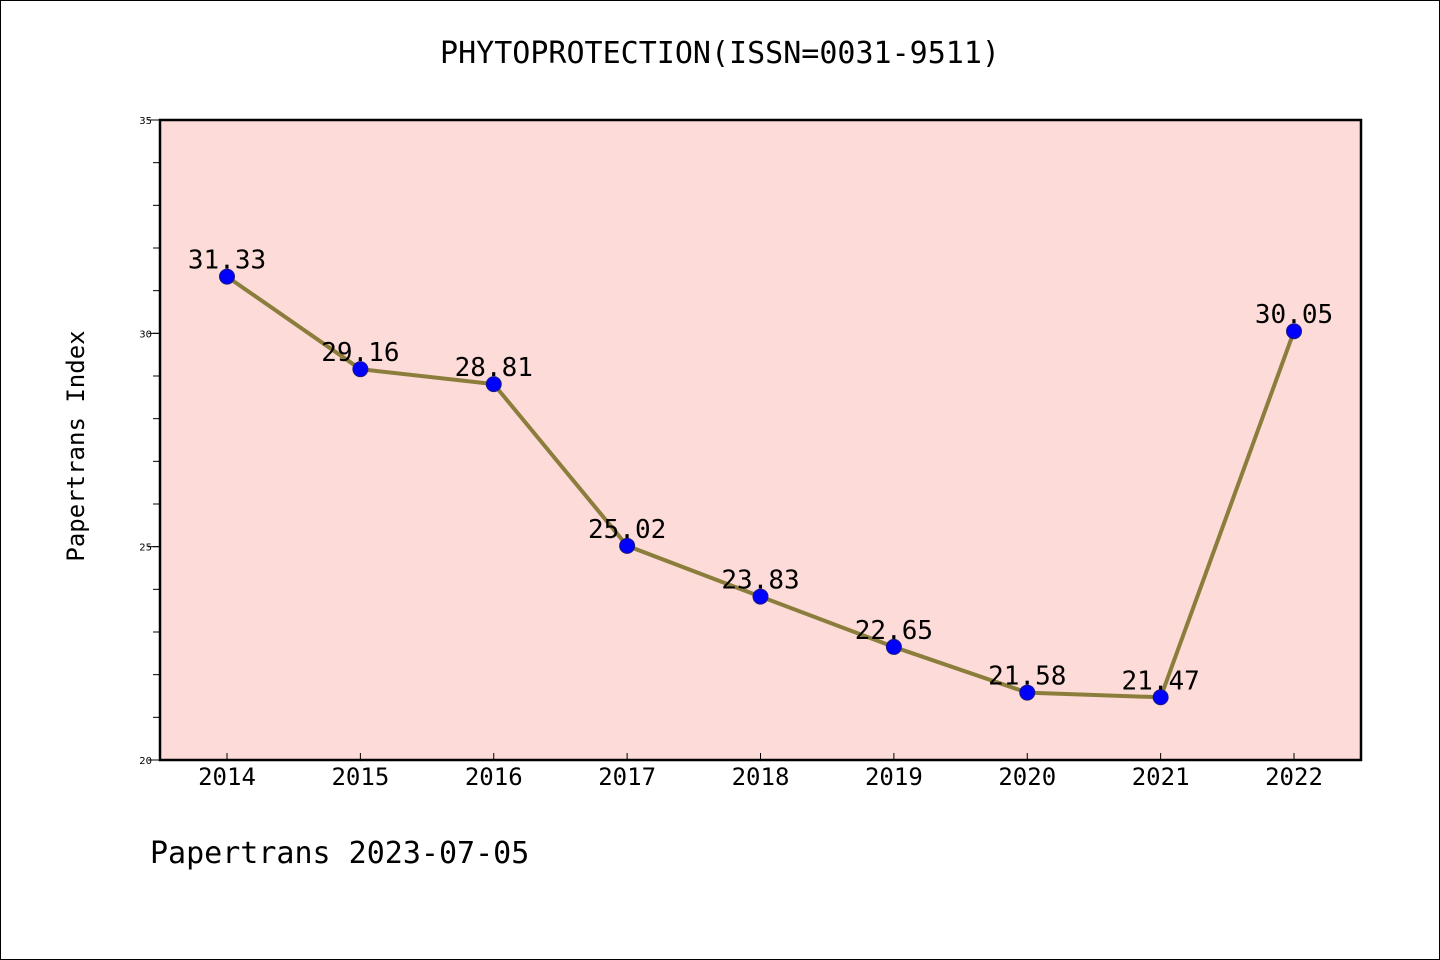  Describe the element at coordinates (360, 353) in the screenshot. I see `data-label: 29.16` at that location.